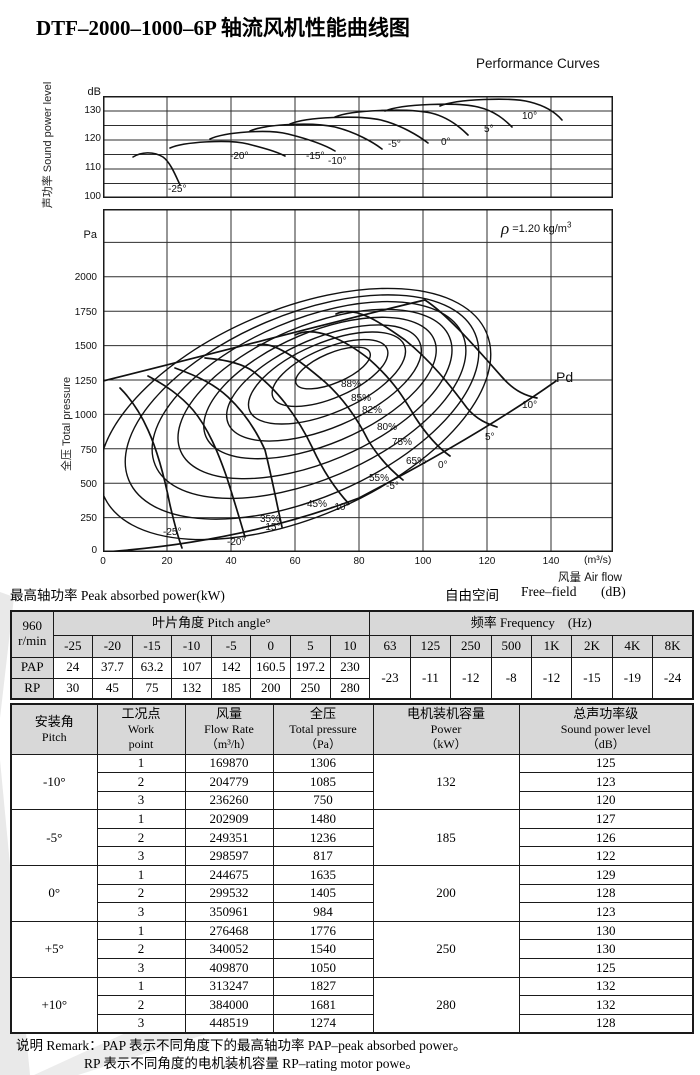 The image size is (700, 1075). Describe the element at coordinates (606, 856) in the screenshot. I see `spl-cell: 122` at that location.